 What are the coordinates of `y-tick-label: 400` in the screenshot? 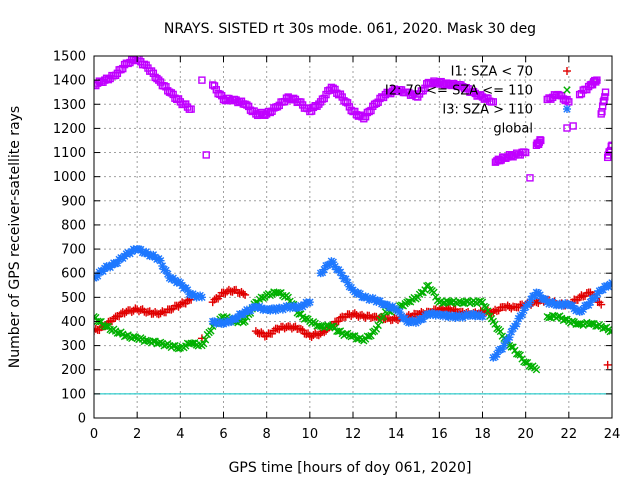 It's located at (73, 322).